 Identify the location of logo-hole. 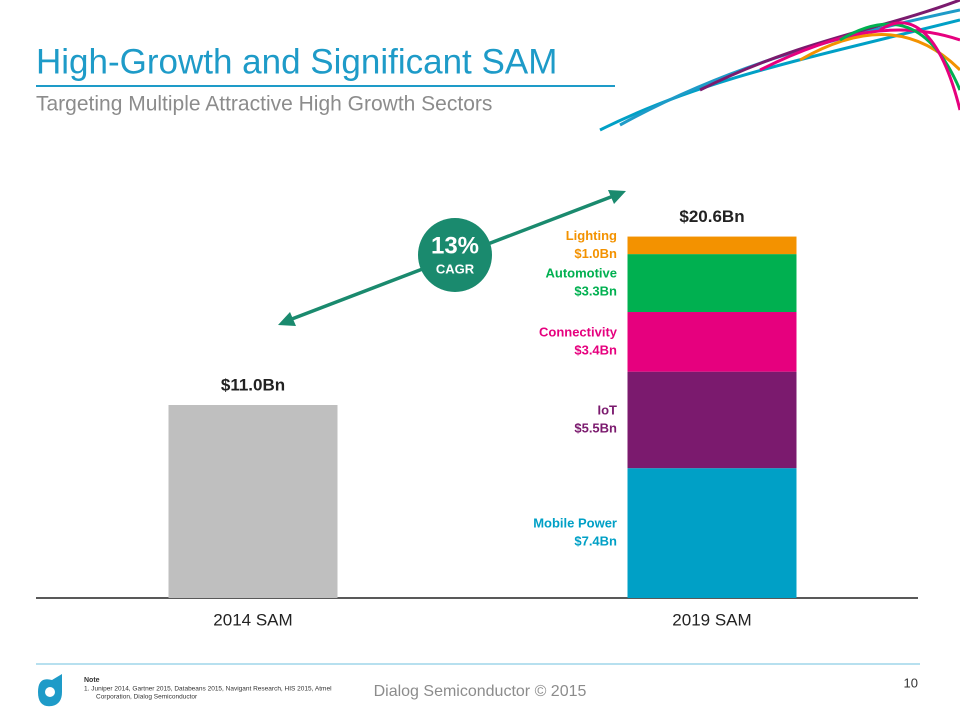
(50, 692).